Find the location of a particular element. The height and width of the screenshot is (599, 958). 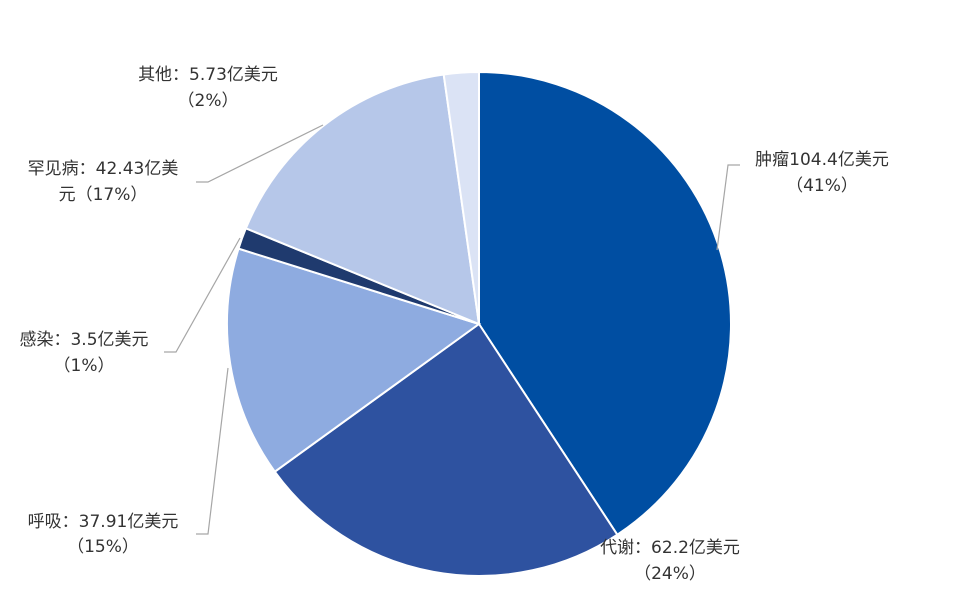

leader-line-infection is located at coordinates (202, 295).